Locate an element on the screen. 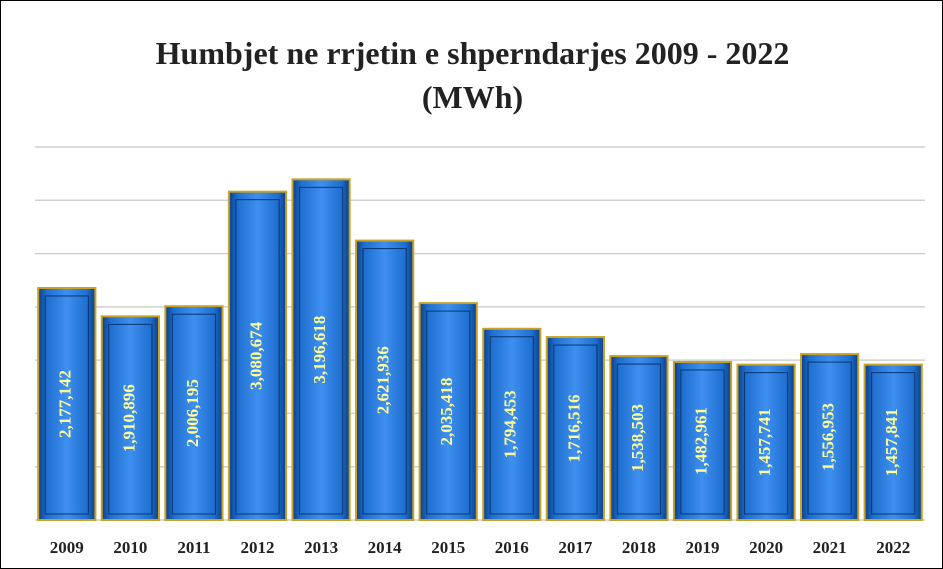 This screenshot has height=569, width=943. x-tick-label: 2010 is located at coordinates (130, 547).